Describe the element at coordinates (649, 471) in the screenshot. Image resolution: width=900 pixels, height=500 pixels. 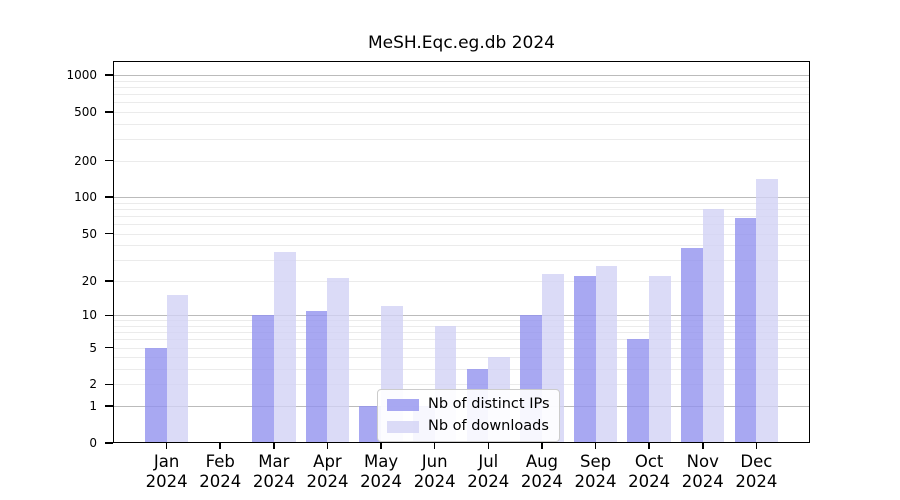
I see `x-tick-label: Oct 2024` at that location.